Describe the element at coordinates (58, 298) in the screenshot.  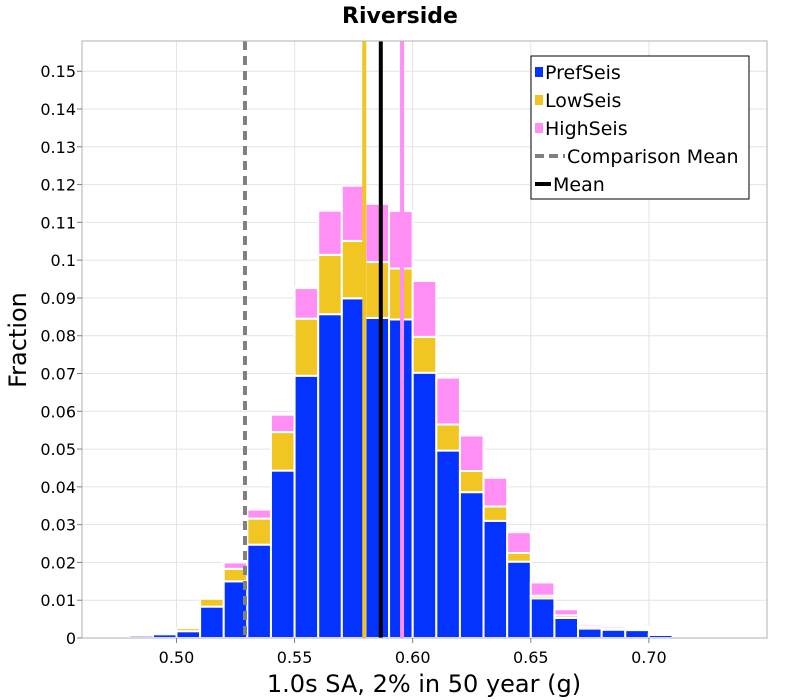
I see `y-tick-label: 0.09` at that location.